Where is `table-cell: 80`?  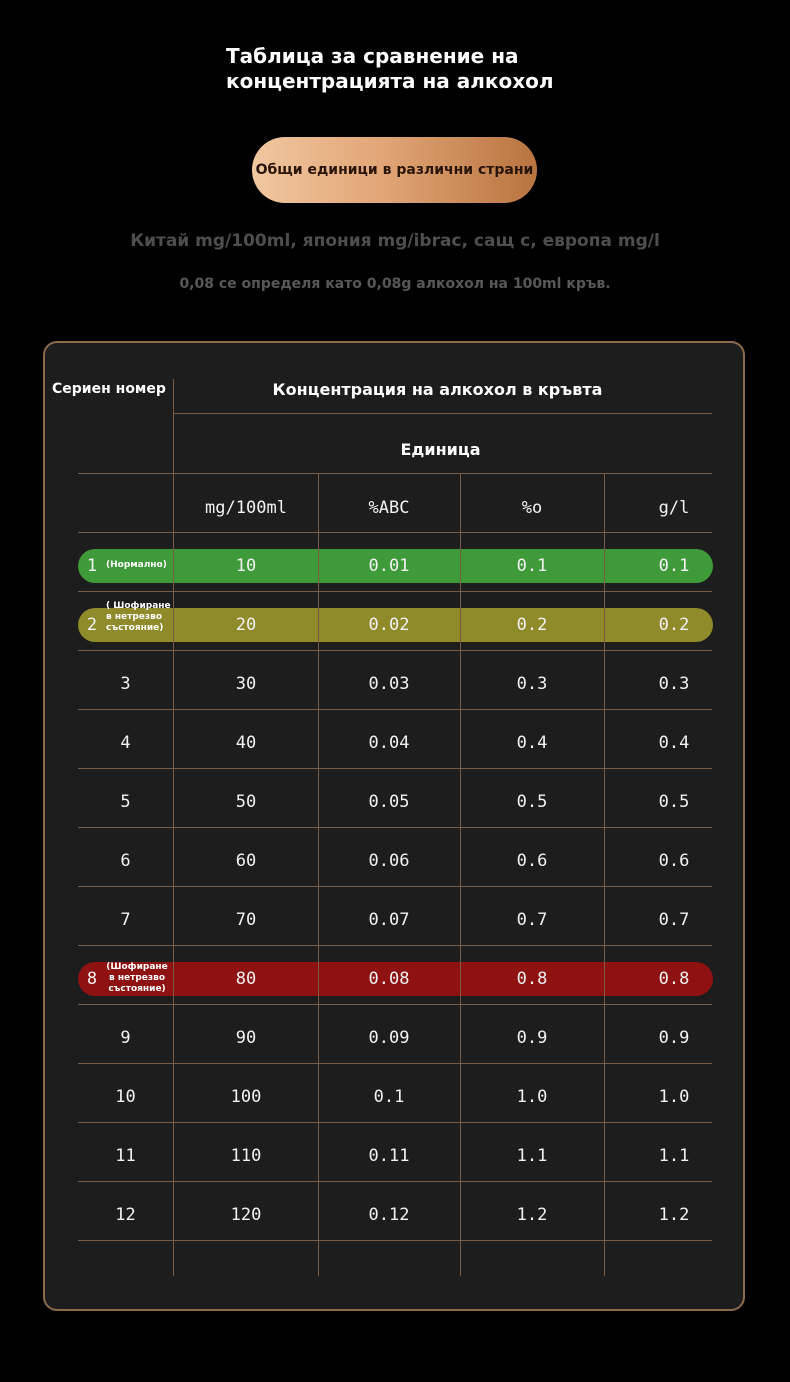 table-cell: 80 is located at coordinates (246, 979).